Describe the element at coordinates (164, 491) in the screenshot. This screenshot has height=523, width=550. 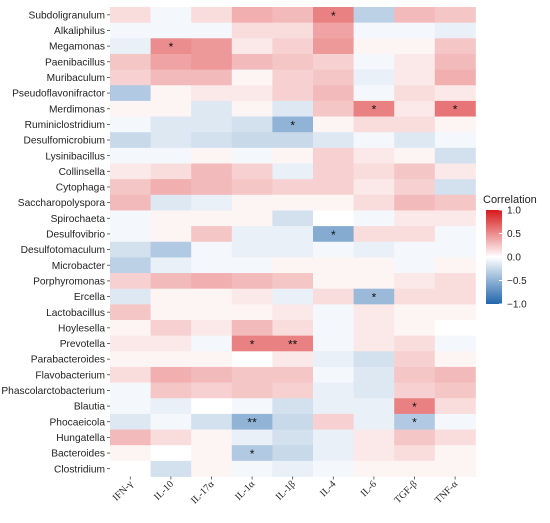
I see `column-label: IL-10` at that location.